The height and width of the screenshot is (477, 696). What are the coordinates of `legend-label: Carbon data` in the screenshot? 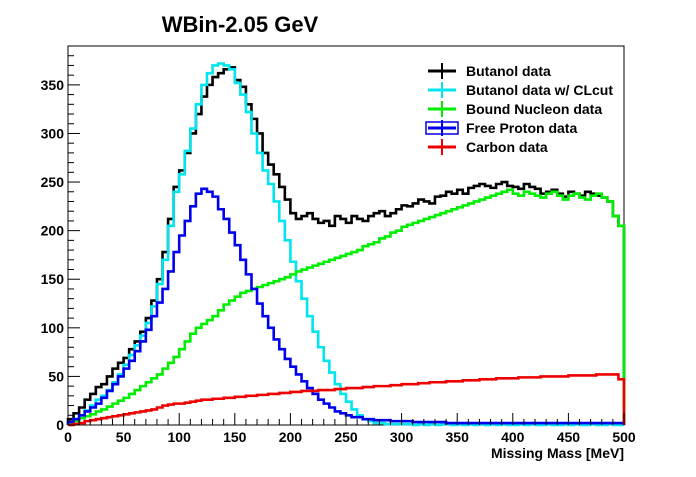 It's located at (507, 147).